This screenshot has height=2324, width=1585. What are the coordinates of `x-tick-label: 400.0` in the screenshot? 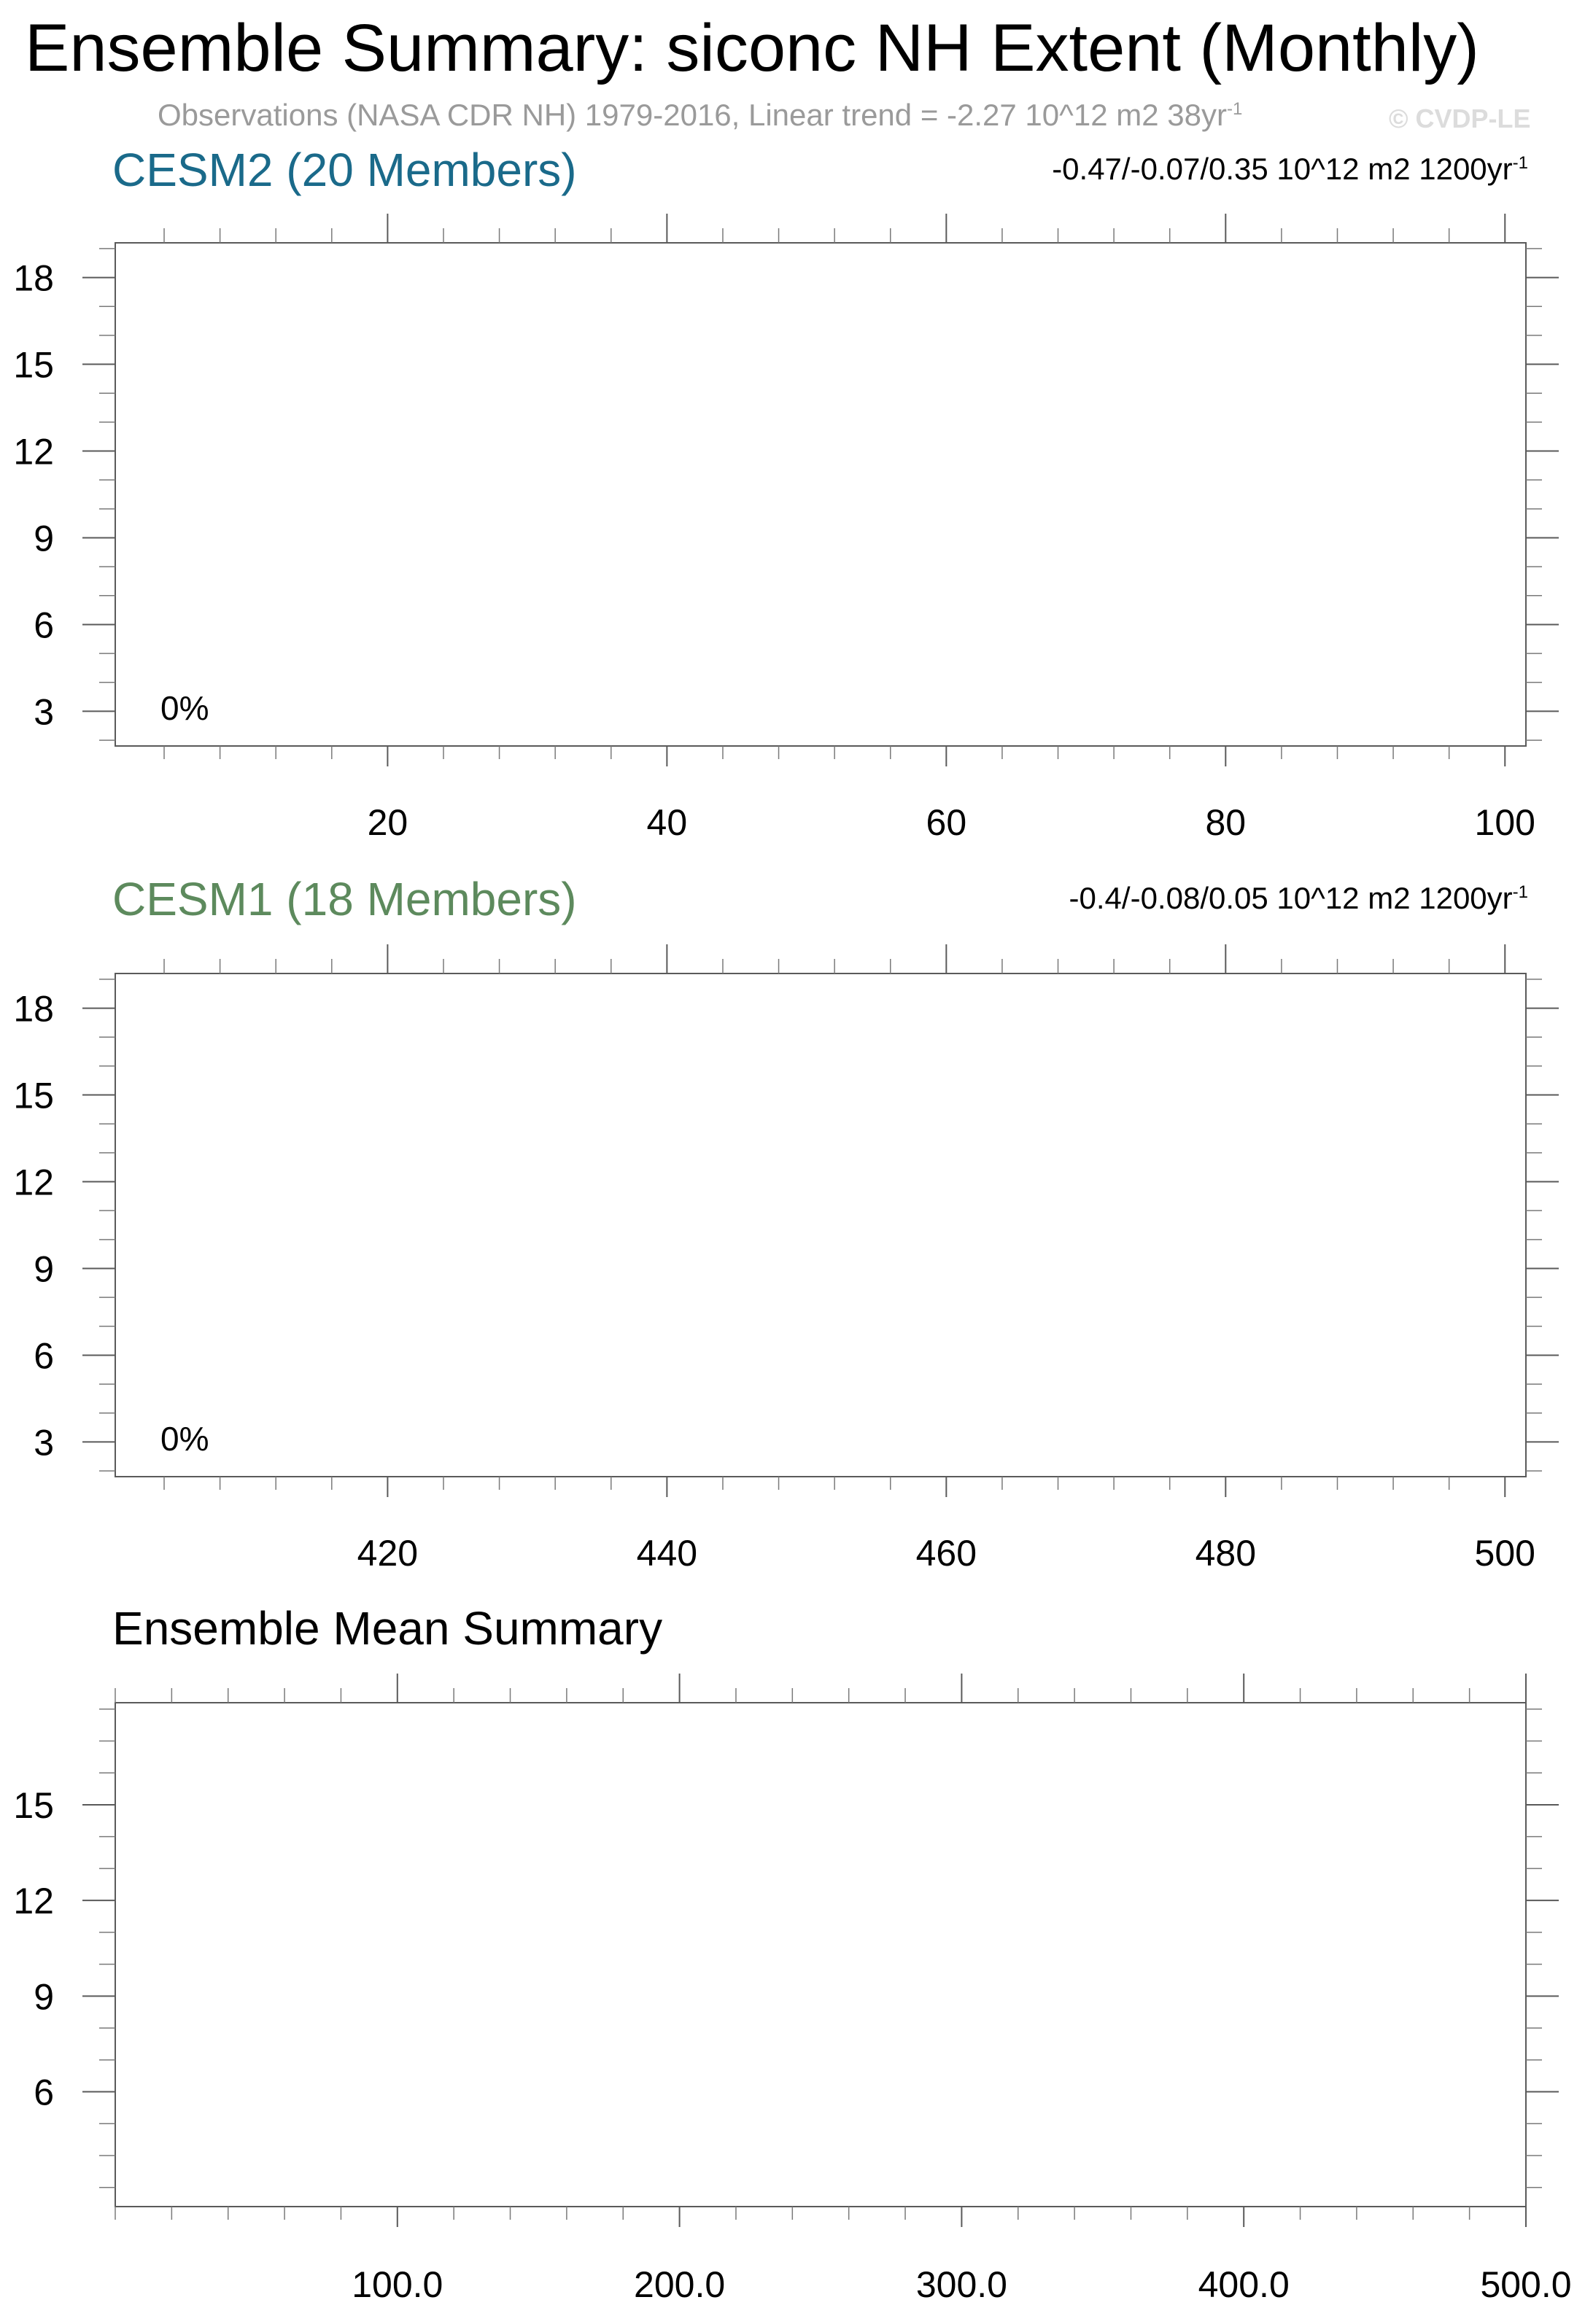 It's located at (1244, 2284).